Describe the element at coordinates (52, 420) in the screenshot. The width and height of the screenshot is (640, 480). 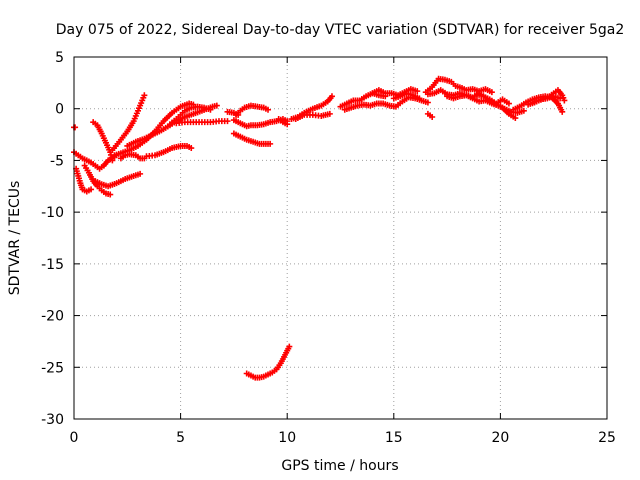
I see `y-tick-label: -30` at that location.